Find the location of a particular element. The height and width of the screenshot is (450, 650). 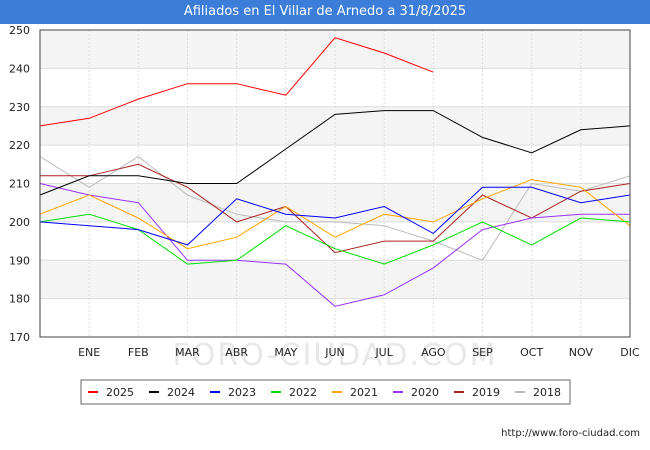

legend: 2025 2024 2023 2022 2021 2020 2019 2018 is located at coordinates (325, 392).